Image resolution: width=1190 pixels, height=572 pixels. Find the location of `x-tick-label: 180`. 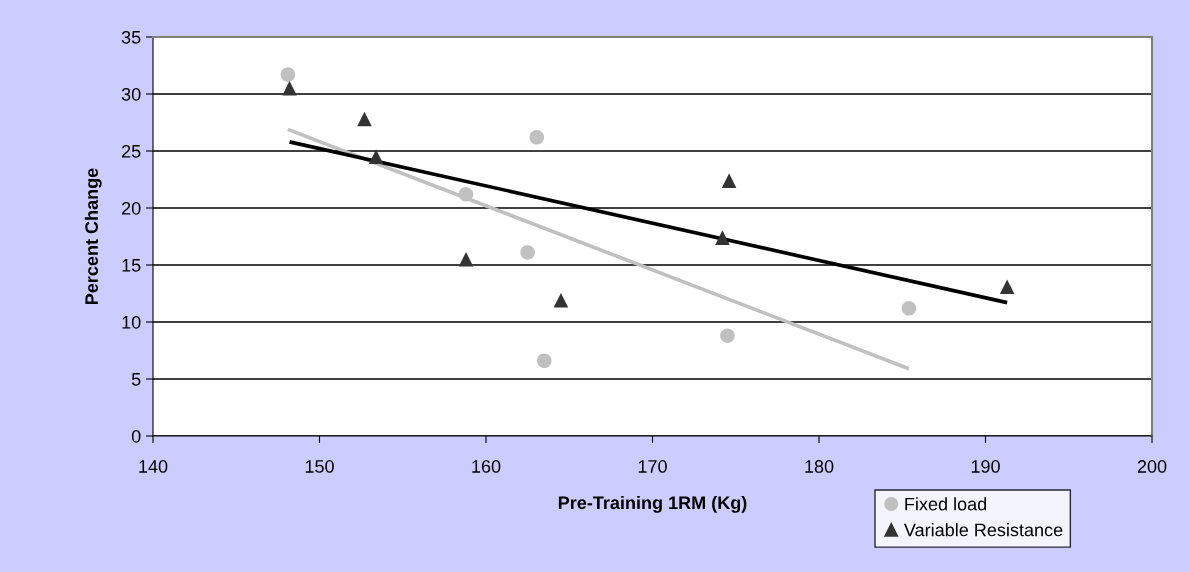

x-tick-label: 180 is located at coordinates (819, 466).